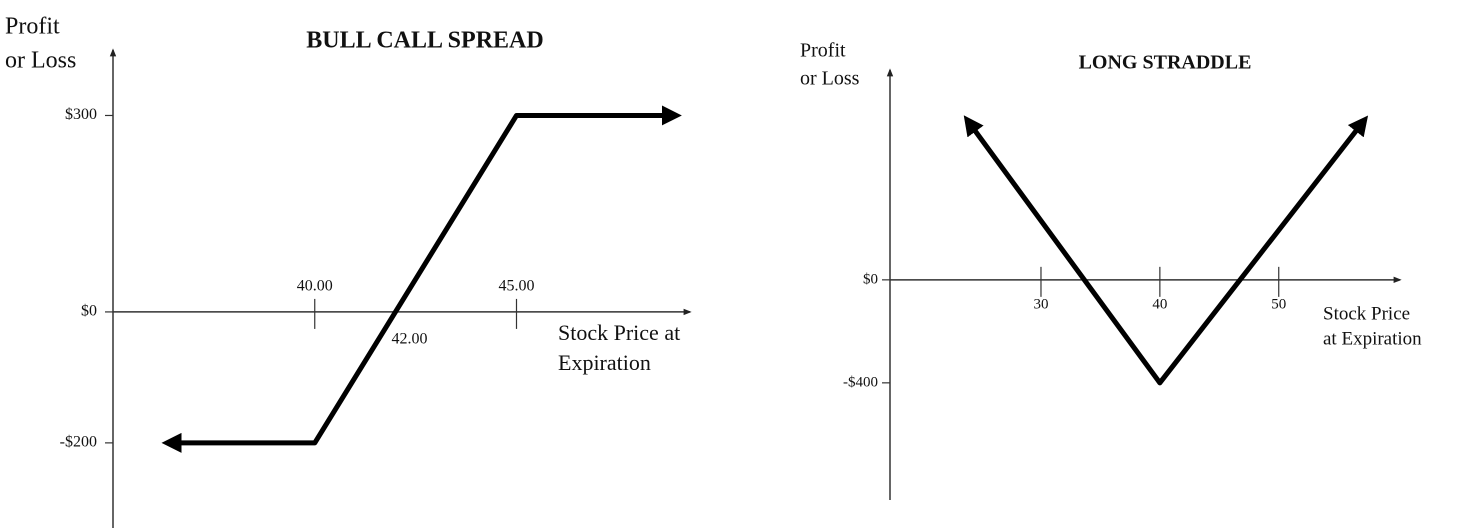 The width and height of the screenshot is (1461, 528). Describe the element at coordinates (1159, 304) in the screenshot. I see `x-tick-label: 40` at that location.